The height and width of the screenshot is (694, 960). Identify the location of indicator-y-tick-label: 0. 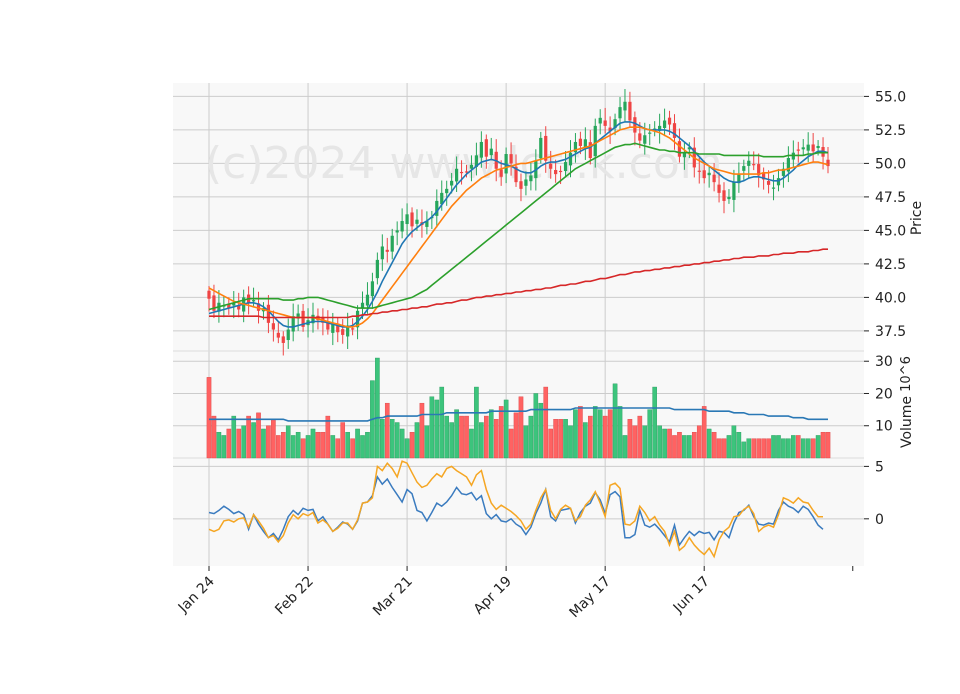
(879, 520).